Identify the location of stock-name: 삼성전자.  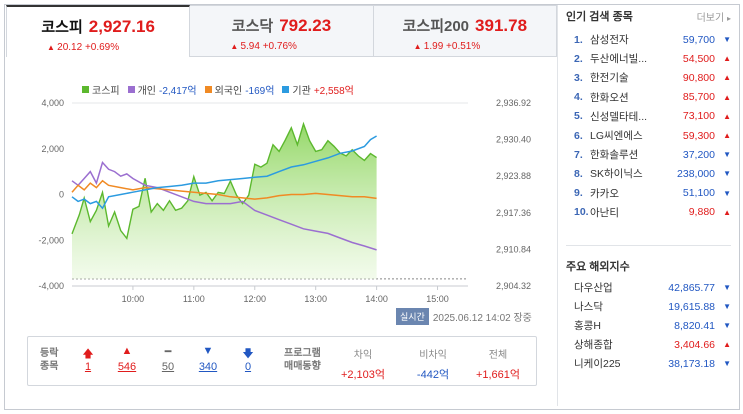
(609, 40).